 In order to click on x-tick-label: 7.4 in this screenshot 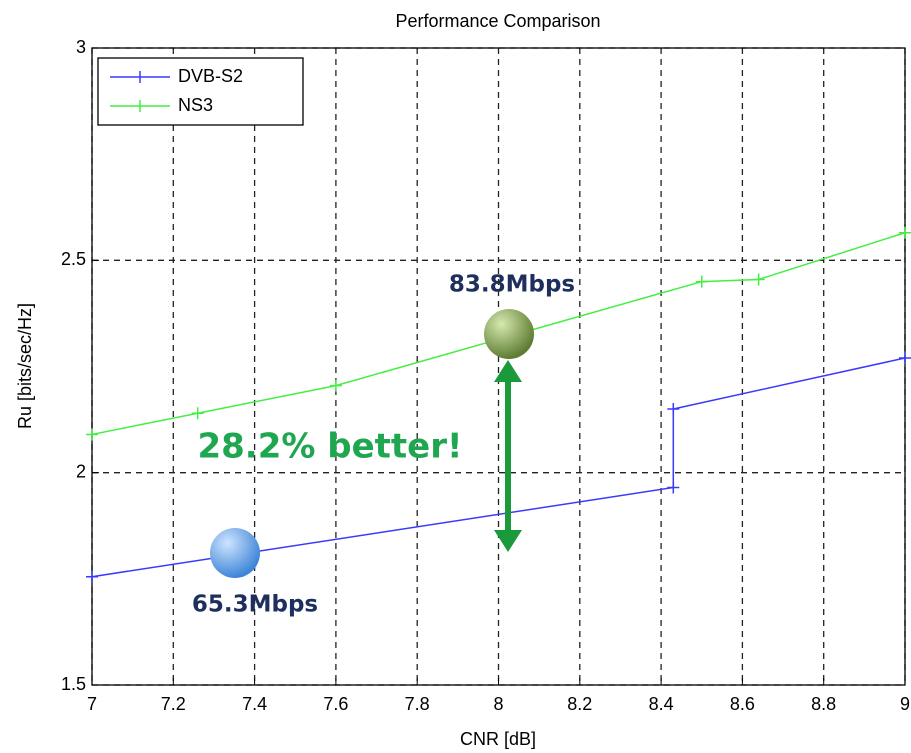, I will do `click(254, 704)`.